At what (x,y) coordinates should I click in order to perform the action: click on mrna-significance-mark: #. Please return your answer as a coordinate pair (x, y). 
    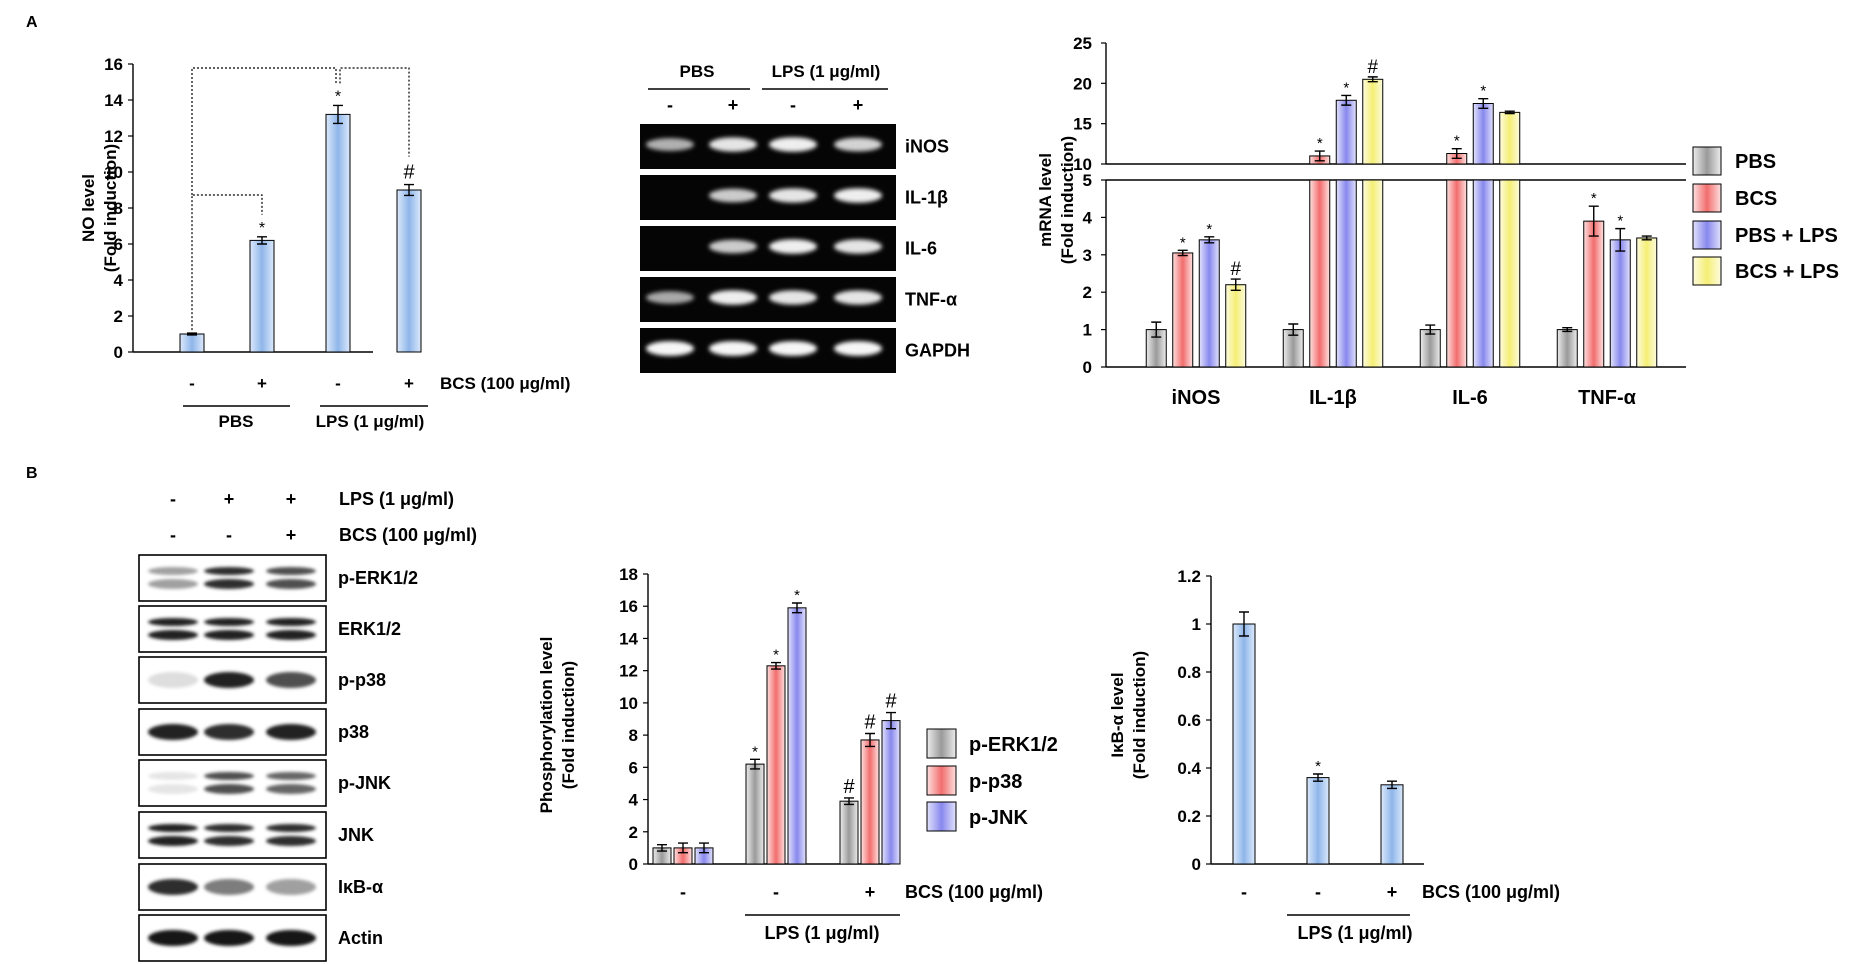
    Looking at the image, I should click on (1372, 67).